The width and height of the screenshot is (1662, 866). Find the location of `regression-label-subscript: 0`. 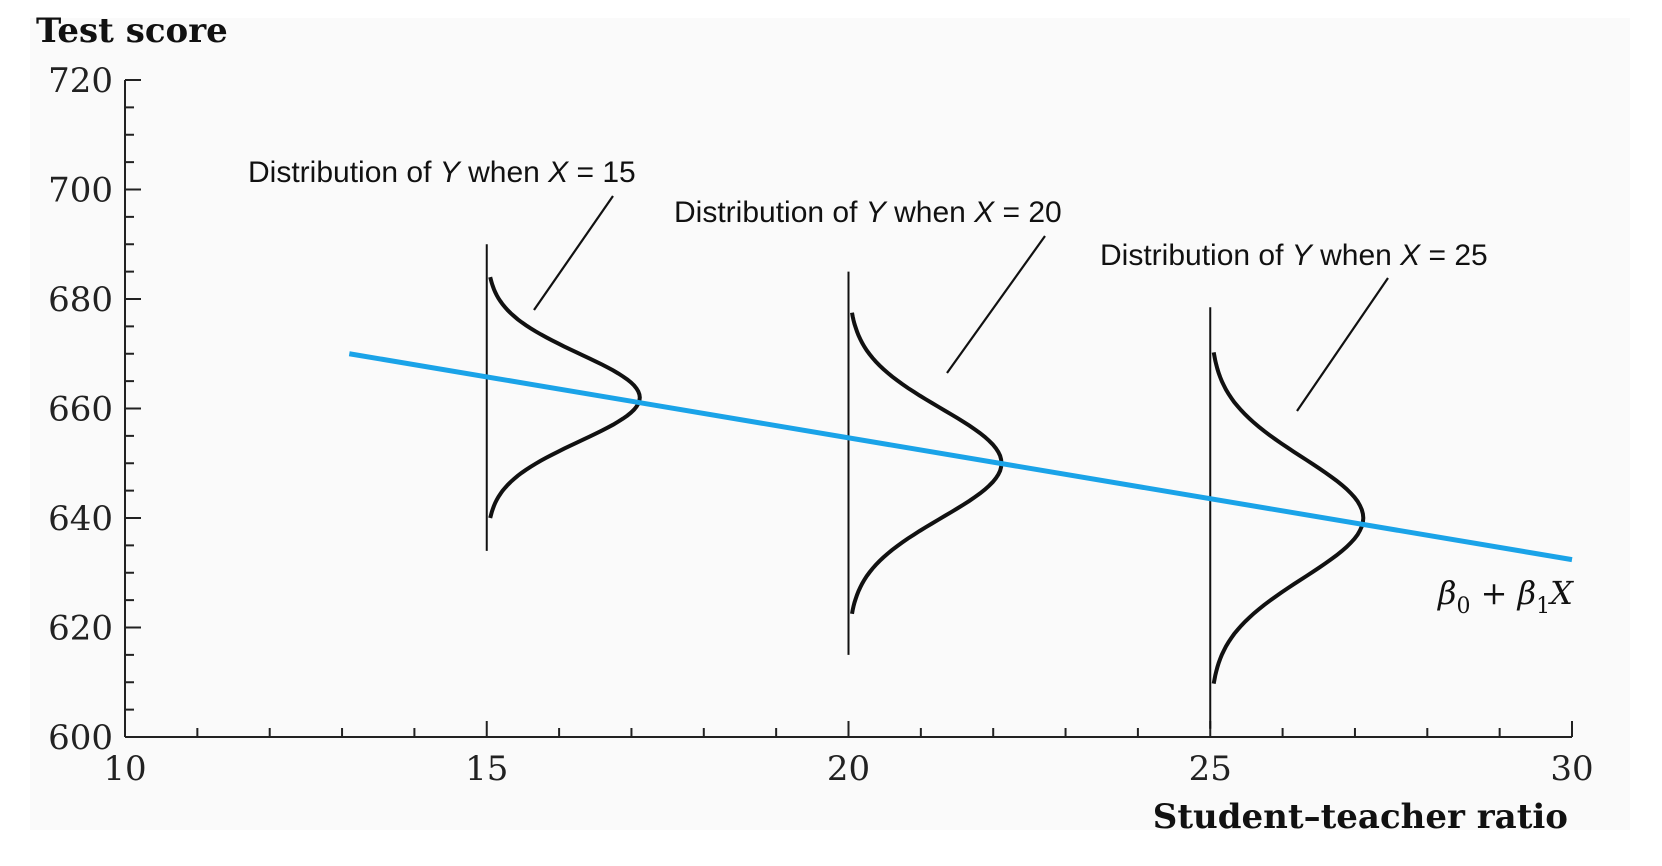

regression-label-subscript: 0 is located at coordinates (1464, 606).